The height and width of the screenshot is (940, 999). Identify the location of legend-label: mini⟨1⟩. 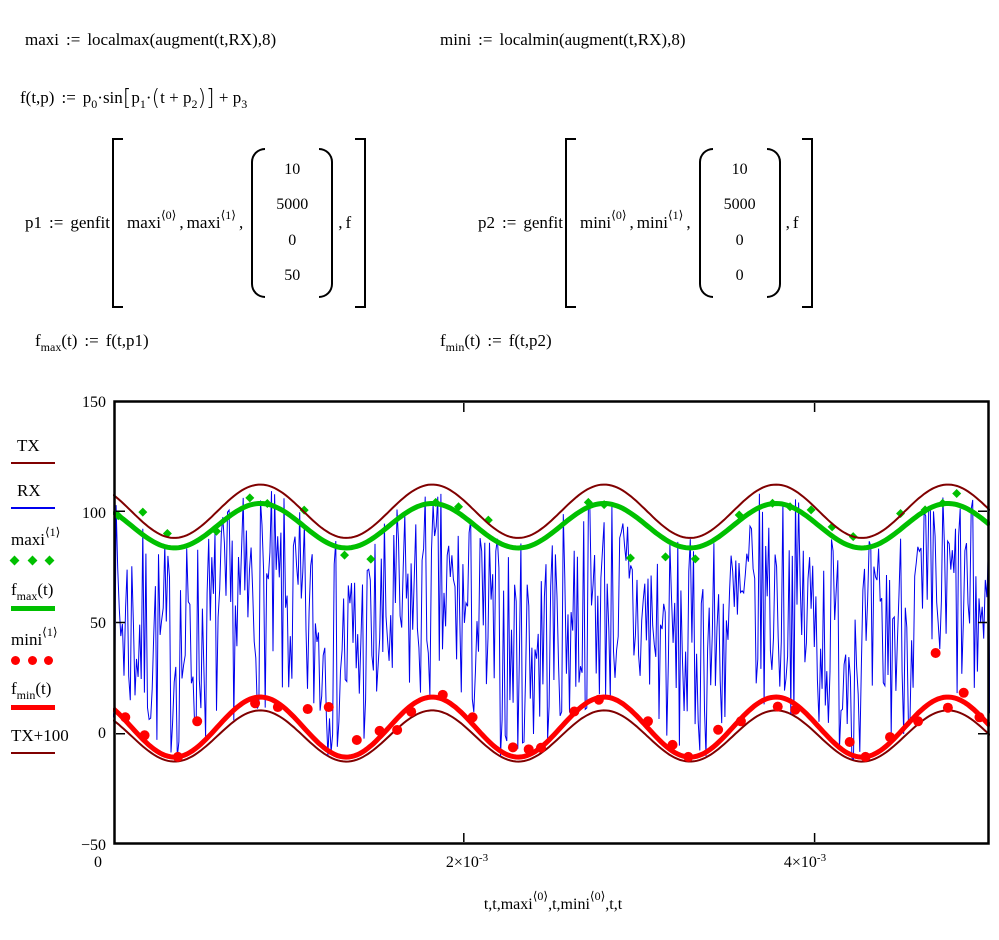
(34, 637).